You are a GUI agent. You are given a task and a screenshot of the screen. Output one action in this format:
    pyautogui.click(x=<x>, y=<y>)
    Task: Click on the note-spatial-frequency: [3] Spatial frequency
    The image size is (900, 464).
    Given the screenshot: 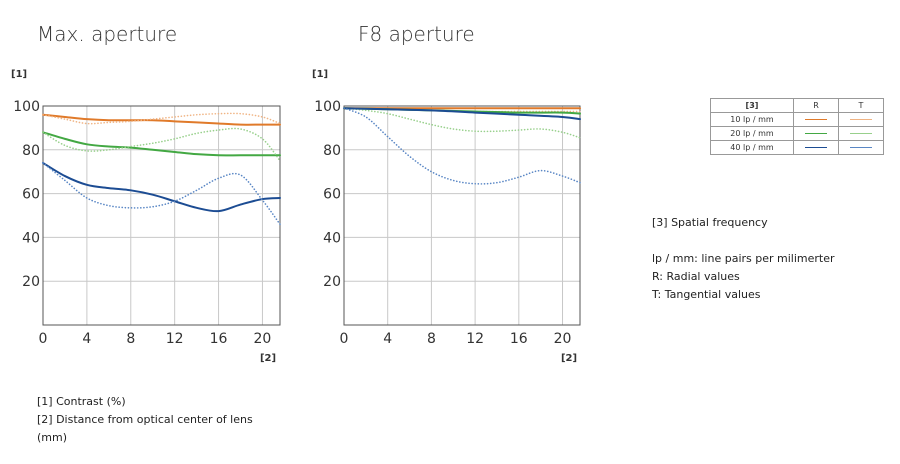 What is the action you would take?
    pyautogui.click(x=710, y=222)
    